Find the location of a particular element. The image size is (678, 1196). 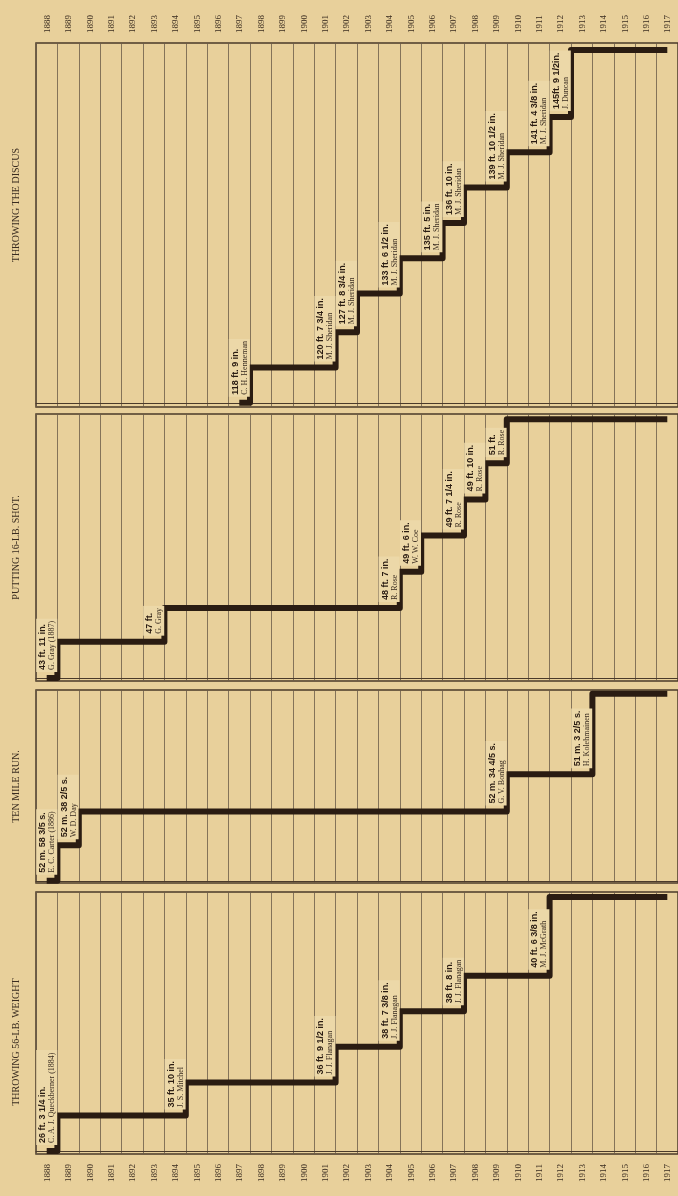

annotation: 51 m. 3 2/5 s. H. Kolehmainen is located at coordinates (582, 738).